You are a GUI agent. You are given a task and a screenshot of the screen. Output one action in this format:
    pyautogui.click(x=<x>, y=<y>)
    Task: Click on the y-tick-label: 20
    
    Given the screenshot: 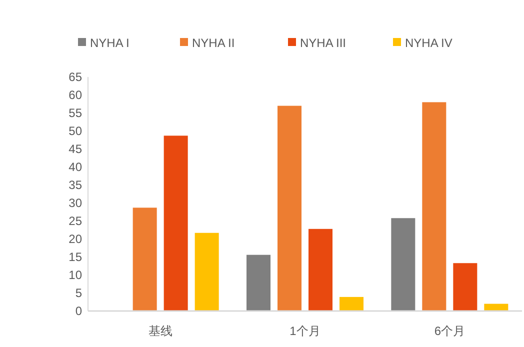 What is the action you would take?
    pyautogui.click(x=75, y=239)
    